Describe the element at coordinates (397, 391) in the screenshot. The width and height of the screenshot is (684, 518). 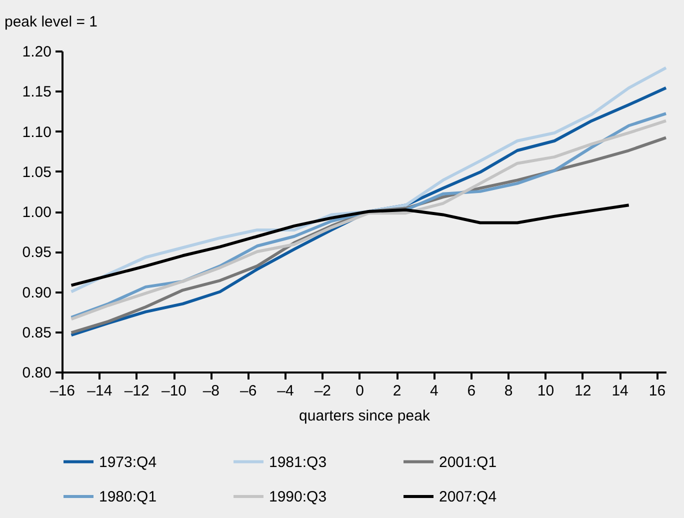
I see `x-tick-label: 2` at that location.